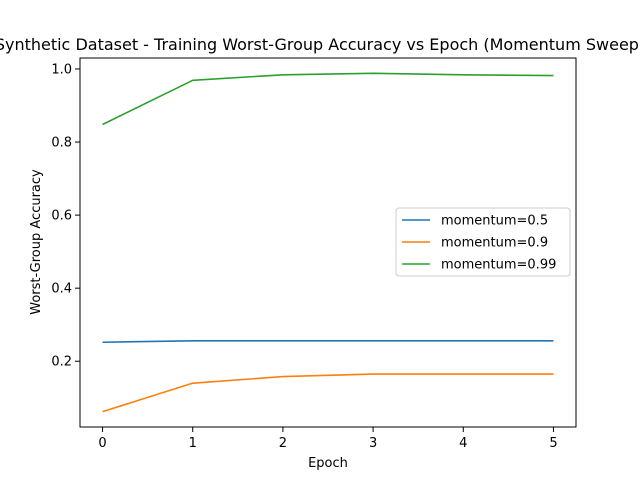 The width and height of the screenshot is (640, 480). Describe the element at coordinates (328, 463) in the screenshot. I see `x-axis-label: Epoch` at that location.